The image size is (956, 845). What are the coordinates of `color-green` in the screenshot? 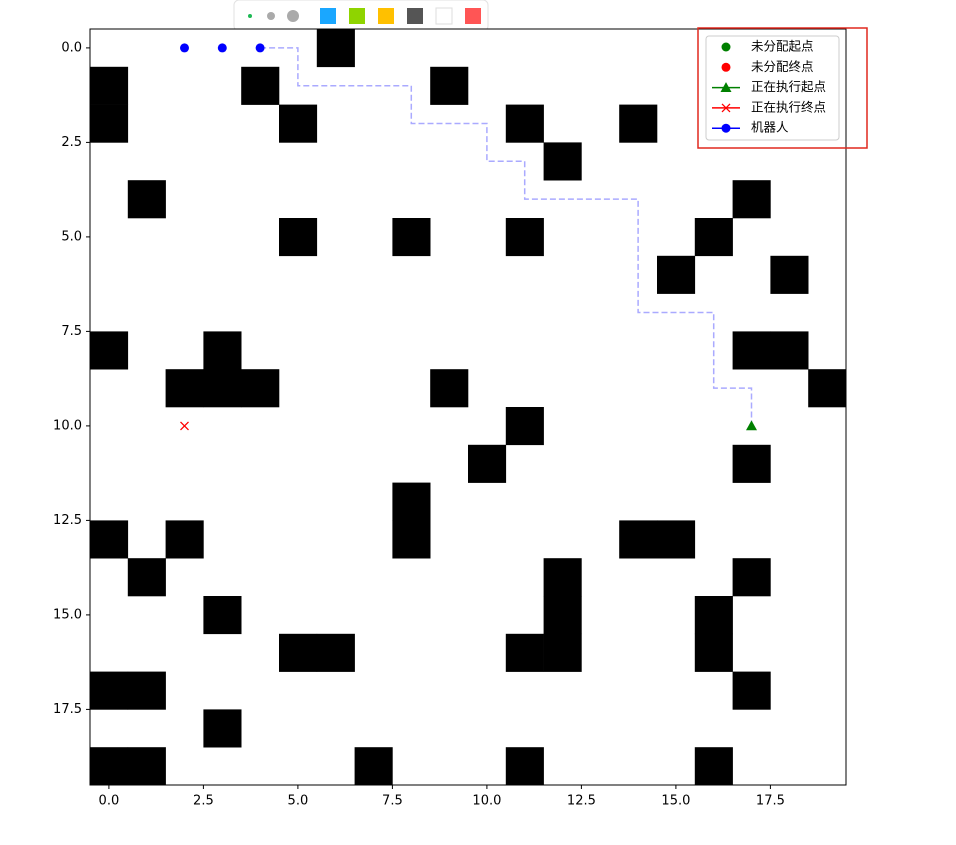 It's located at (357, 16).